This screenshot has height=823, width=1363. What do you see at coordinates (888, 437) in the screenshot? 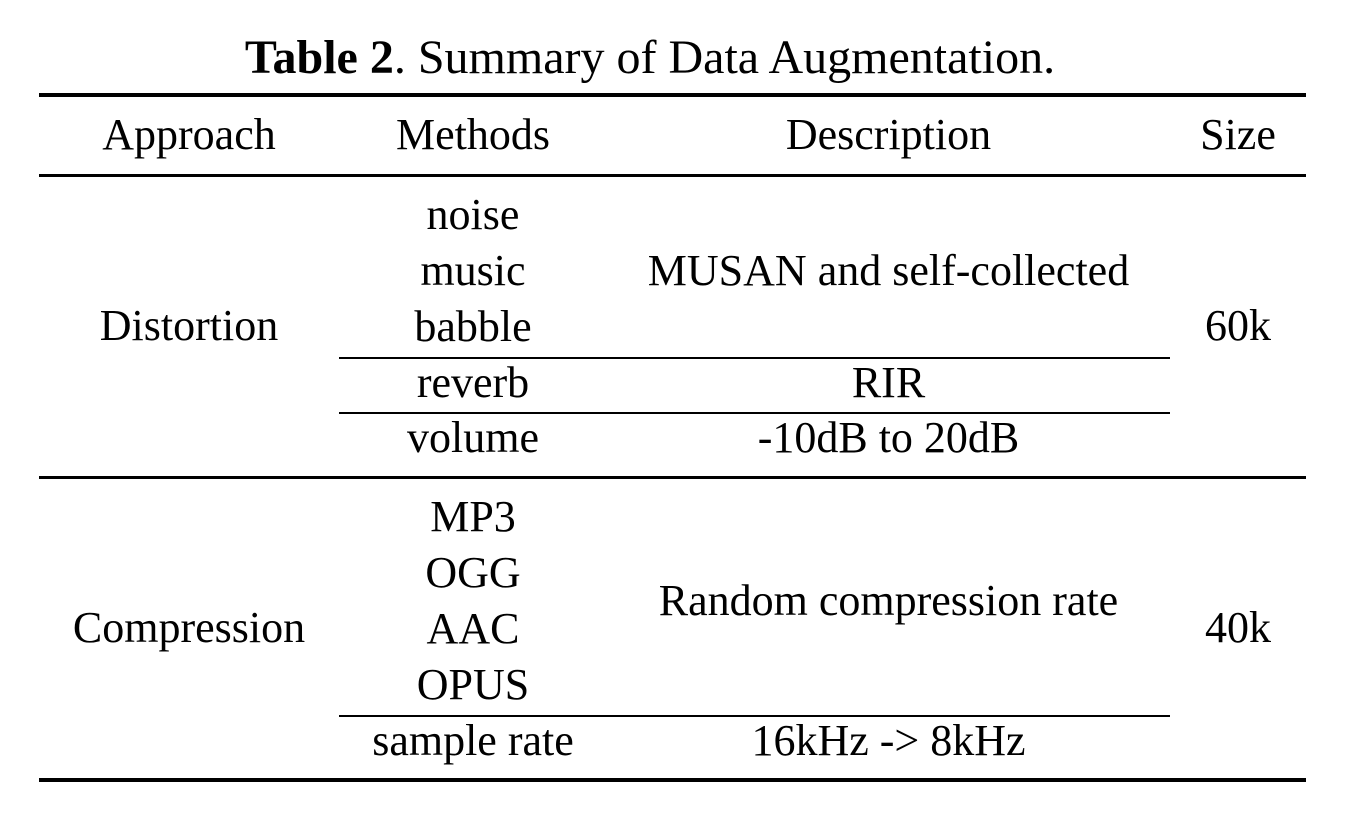
I see `description-volume: -10dB to 20dB` at bounding box center [888, 437].